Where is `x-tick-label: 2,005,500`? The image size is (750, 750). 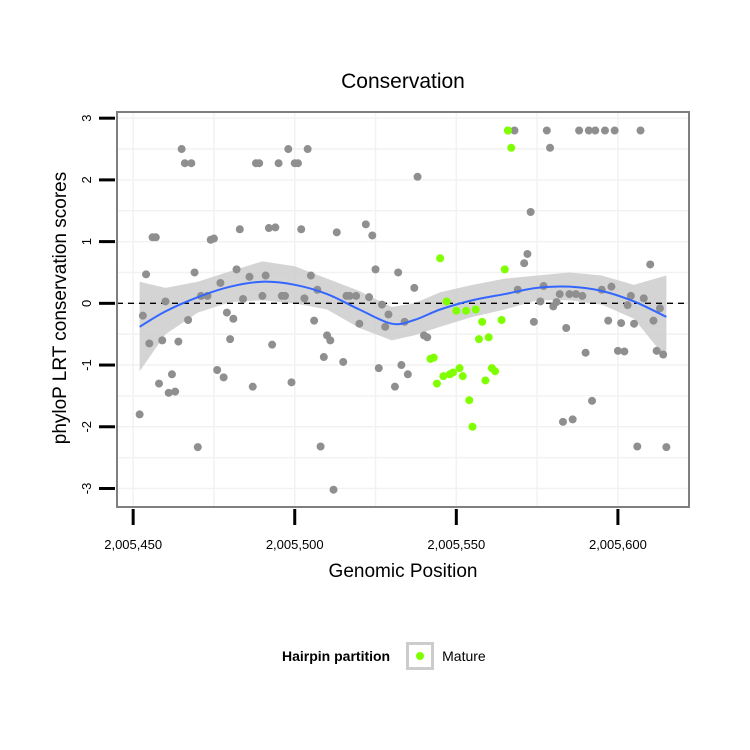
x-tick-label: 2,005,500 is located at coordinates (295, 544).